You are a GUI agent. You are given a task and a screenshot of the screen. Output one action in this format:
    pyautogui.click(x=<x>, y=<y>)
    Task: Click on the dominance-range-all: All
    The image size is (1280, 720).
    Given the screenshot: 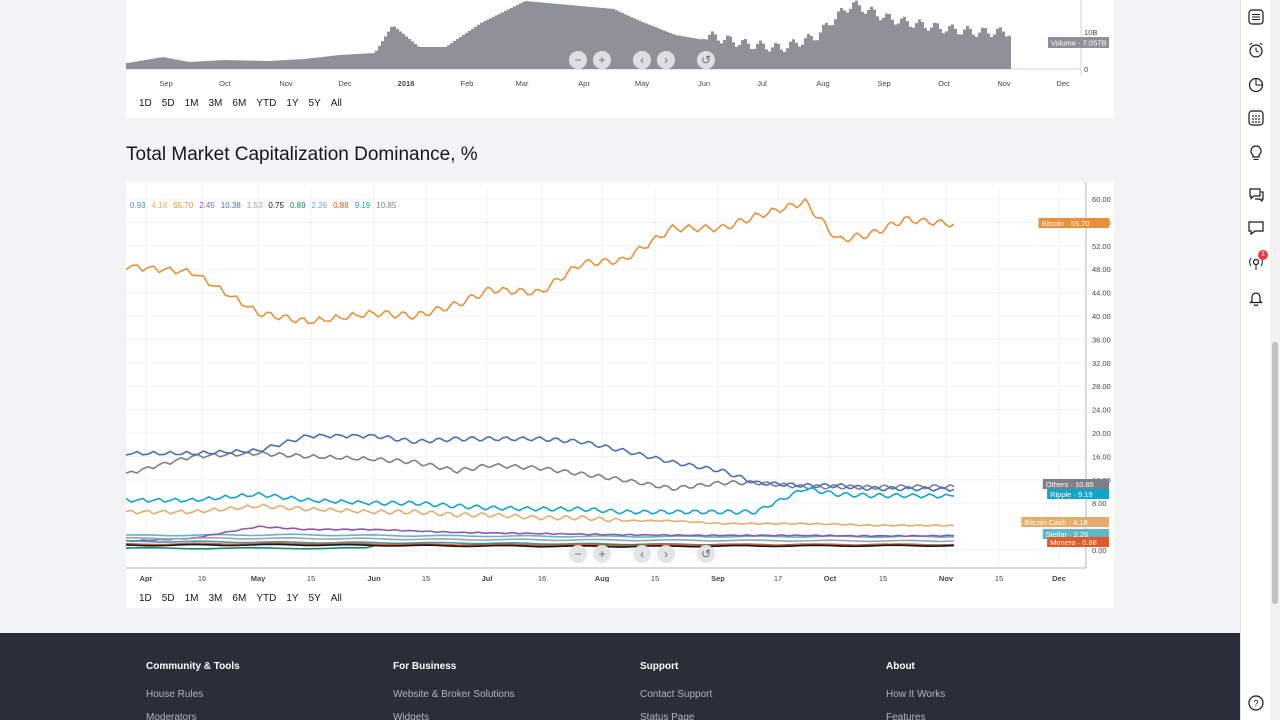 What is the action you would take?
    pyautogui.click(x=336, y=598)
    